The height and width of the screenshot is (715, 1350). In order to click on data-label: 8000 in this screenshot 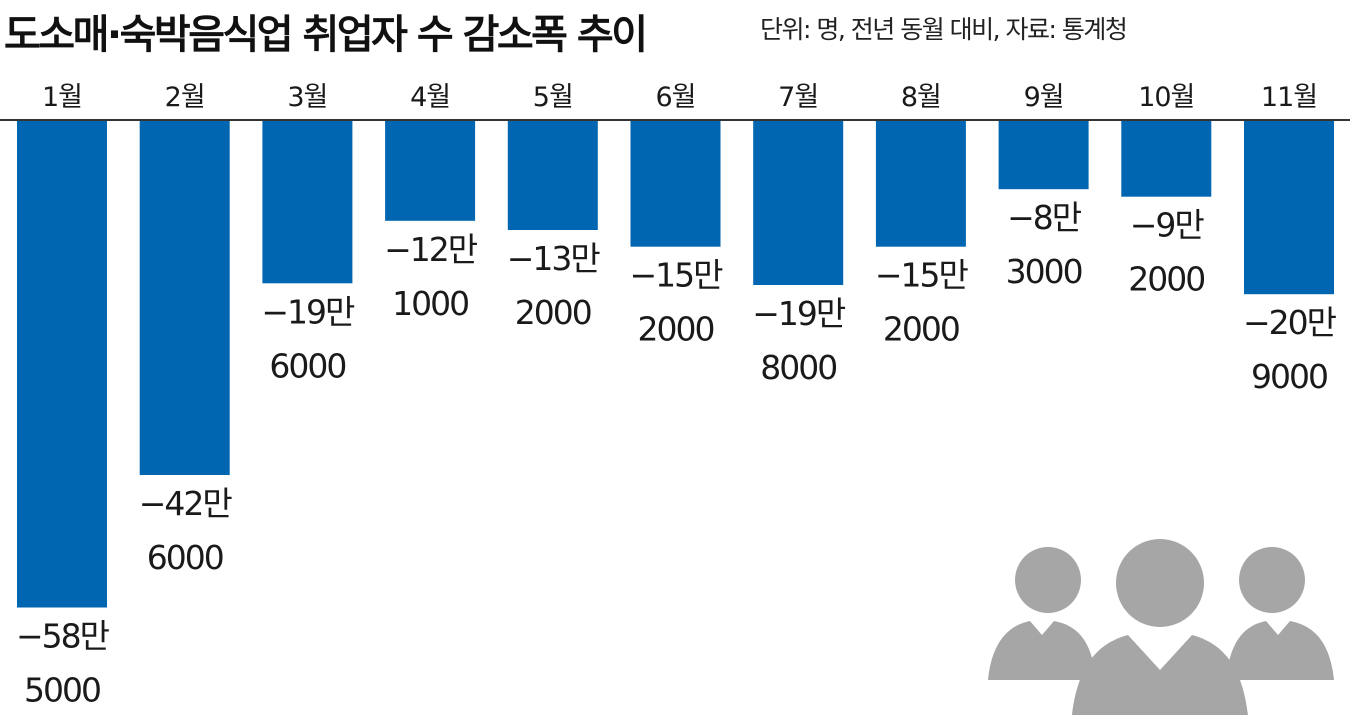, I will do `click(798, 367)`.